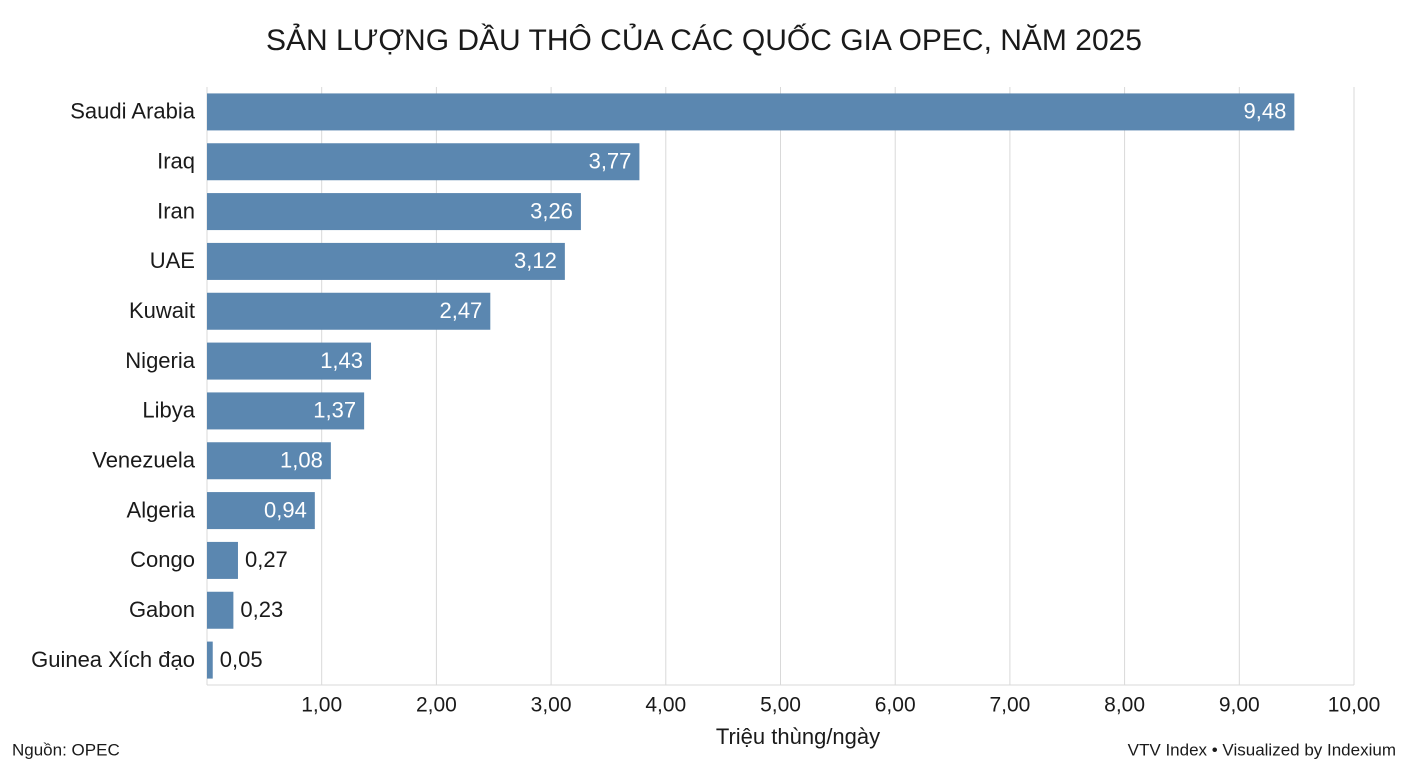 The width and height of the screenshot is (1408, 768). I want to click on value-label: 0,27, so click(266, 559).